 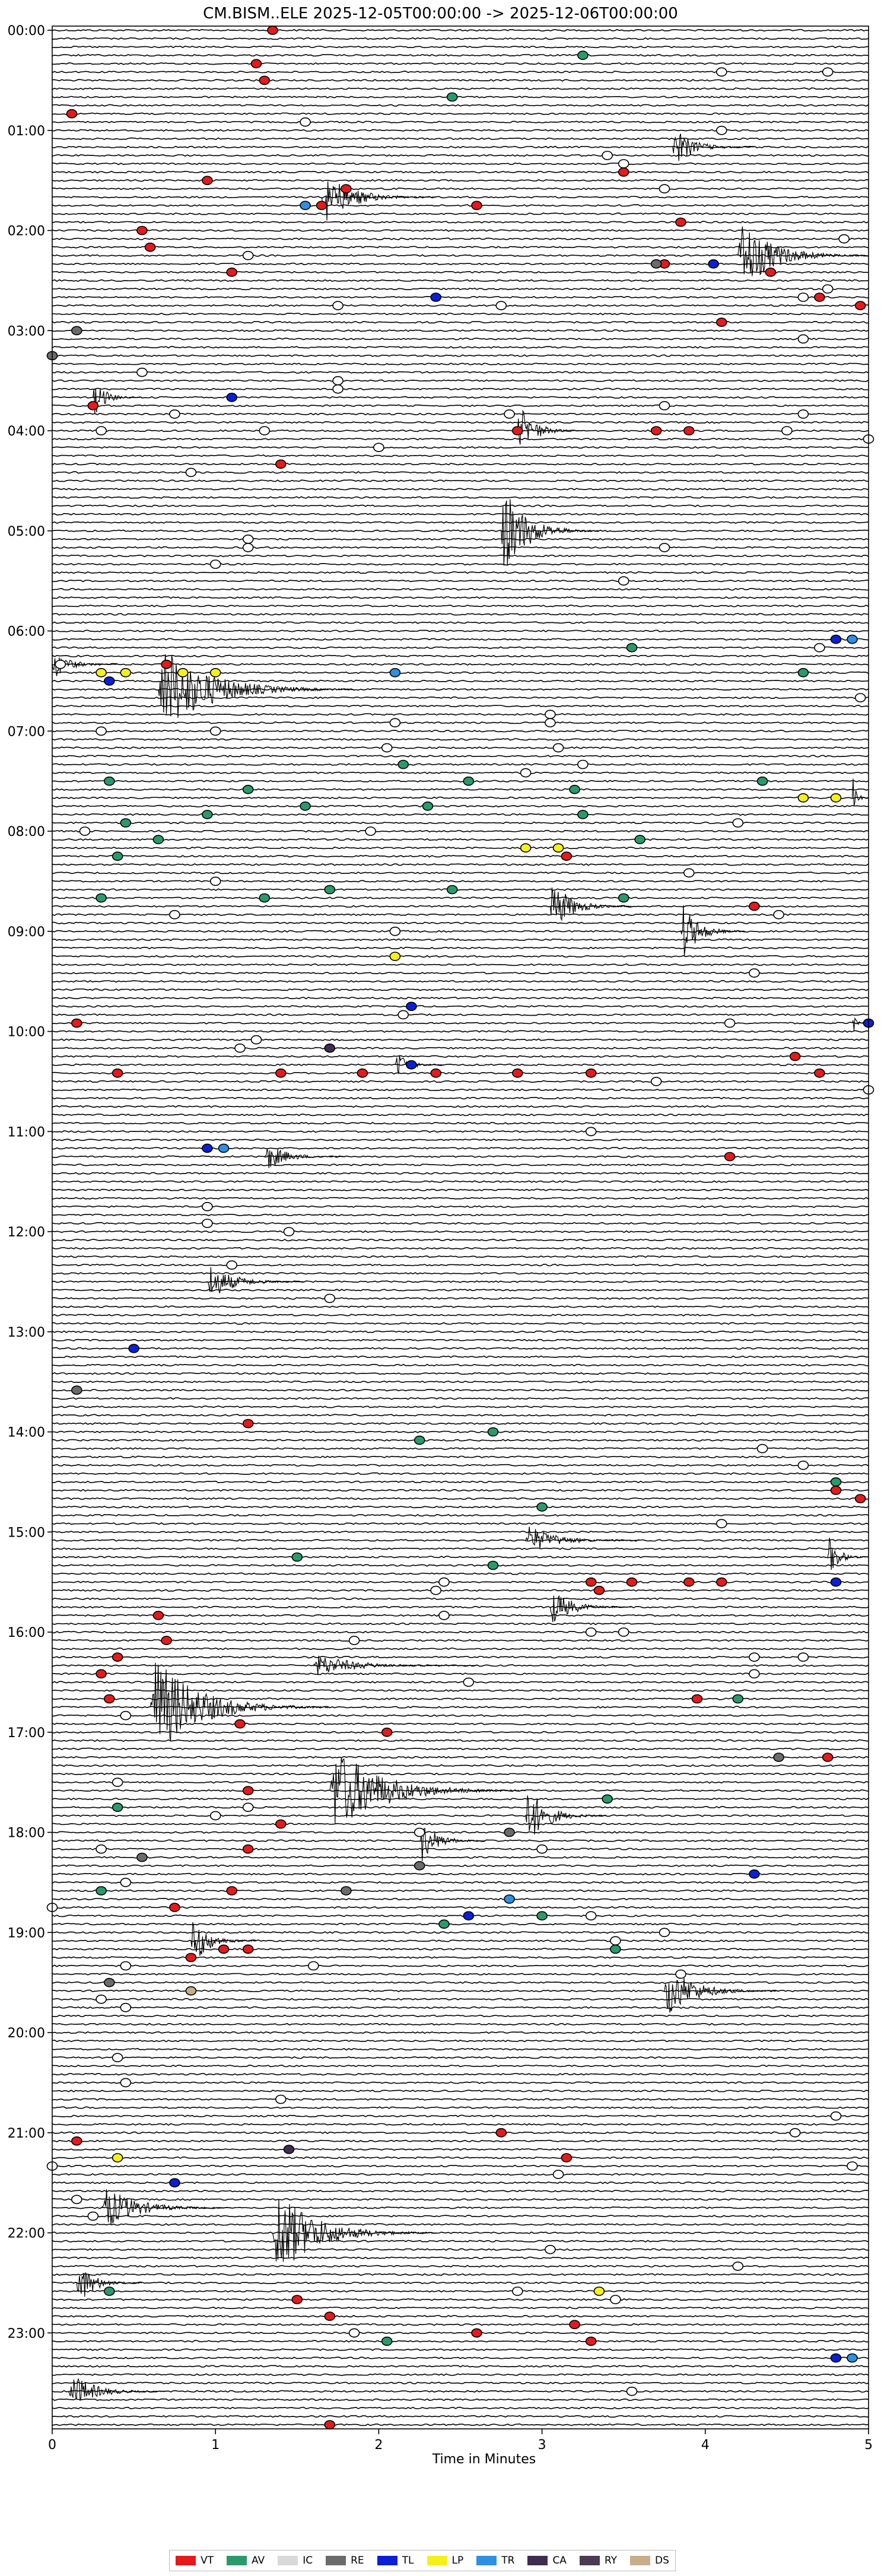 What do you see at coordinates (662, 2561) in the screenshot?
I see `legend-label: DS` at bounding box center [662, 2561].